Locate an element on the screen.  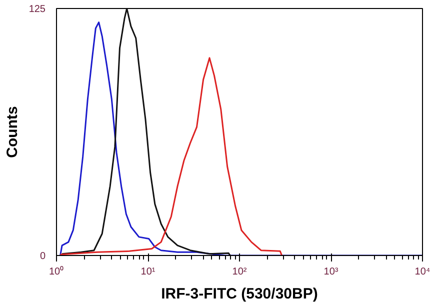
y-tick-label: 125 is located at coordinates (37, 9).